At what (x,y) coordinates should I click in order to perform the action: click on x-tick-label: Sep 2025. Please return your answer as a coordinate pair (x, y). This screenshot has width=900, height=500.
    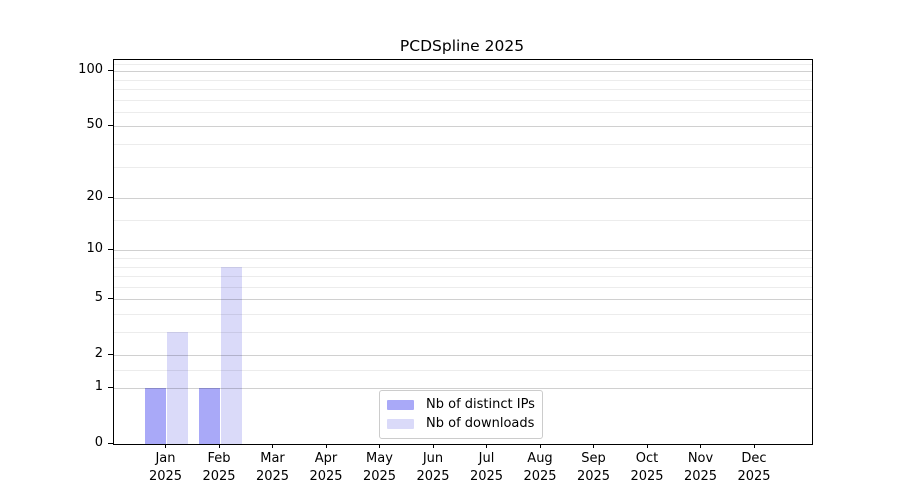
    Looking at the image, I should click on (594, 467).